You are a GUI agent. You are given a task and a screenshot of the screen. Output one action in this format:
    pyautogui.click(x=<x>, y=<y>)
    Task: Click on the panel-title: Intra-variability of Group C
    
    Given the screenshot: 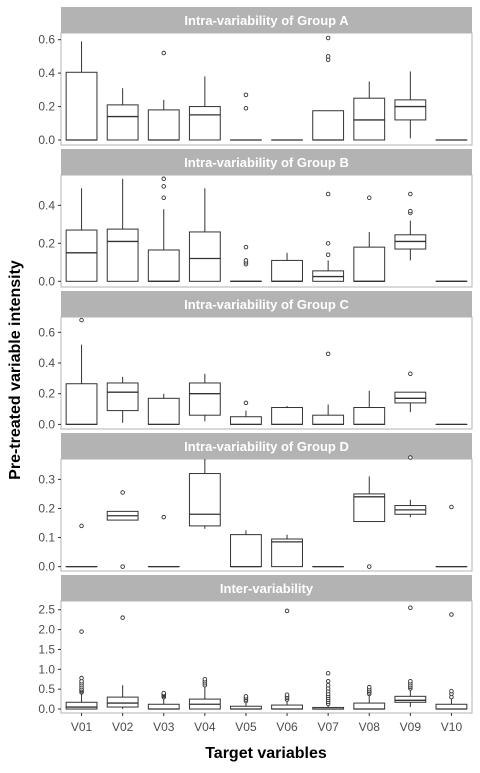 What is the action you would take?
    pyautogui.click(x=266, y=304)
    